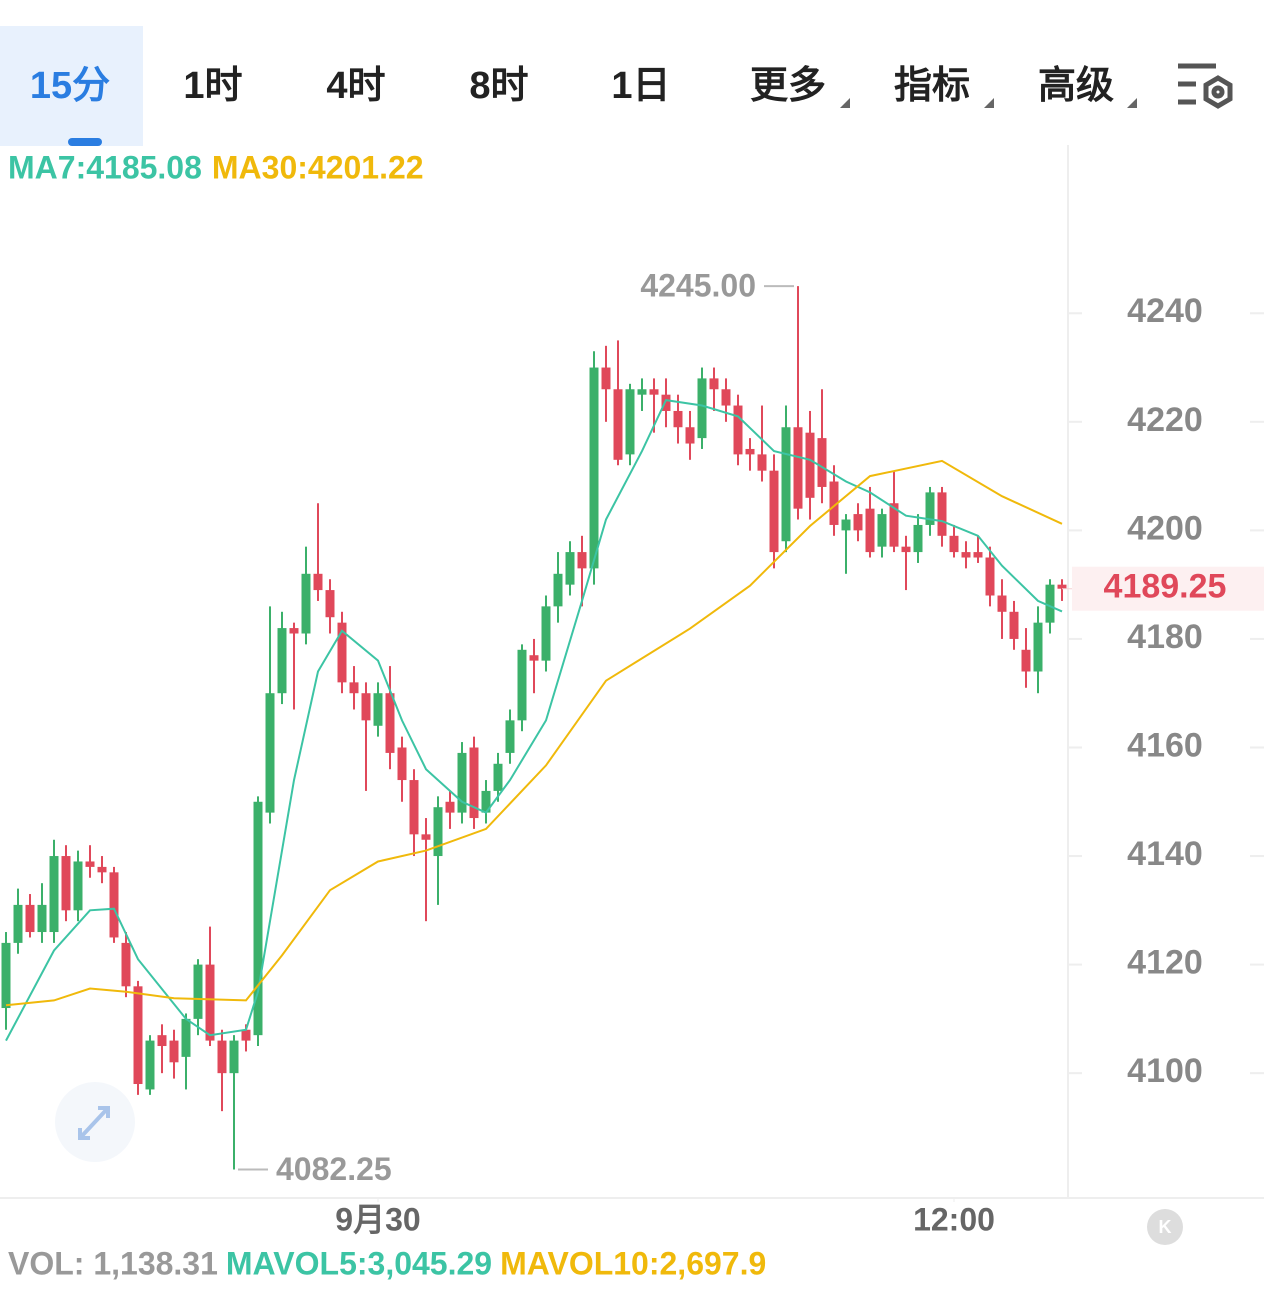 The image size is (1264, 1291). What do you see at coordinates (1165, 311) in the screenshot?
I see `y-tick-label: 4240` at bounding box center [1165, 311].